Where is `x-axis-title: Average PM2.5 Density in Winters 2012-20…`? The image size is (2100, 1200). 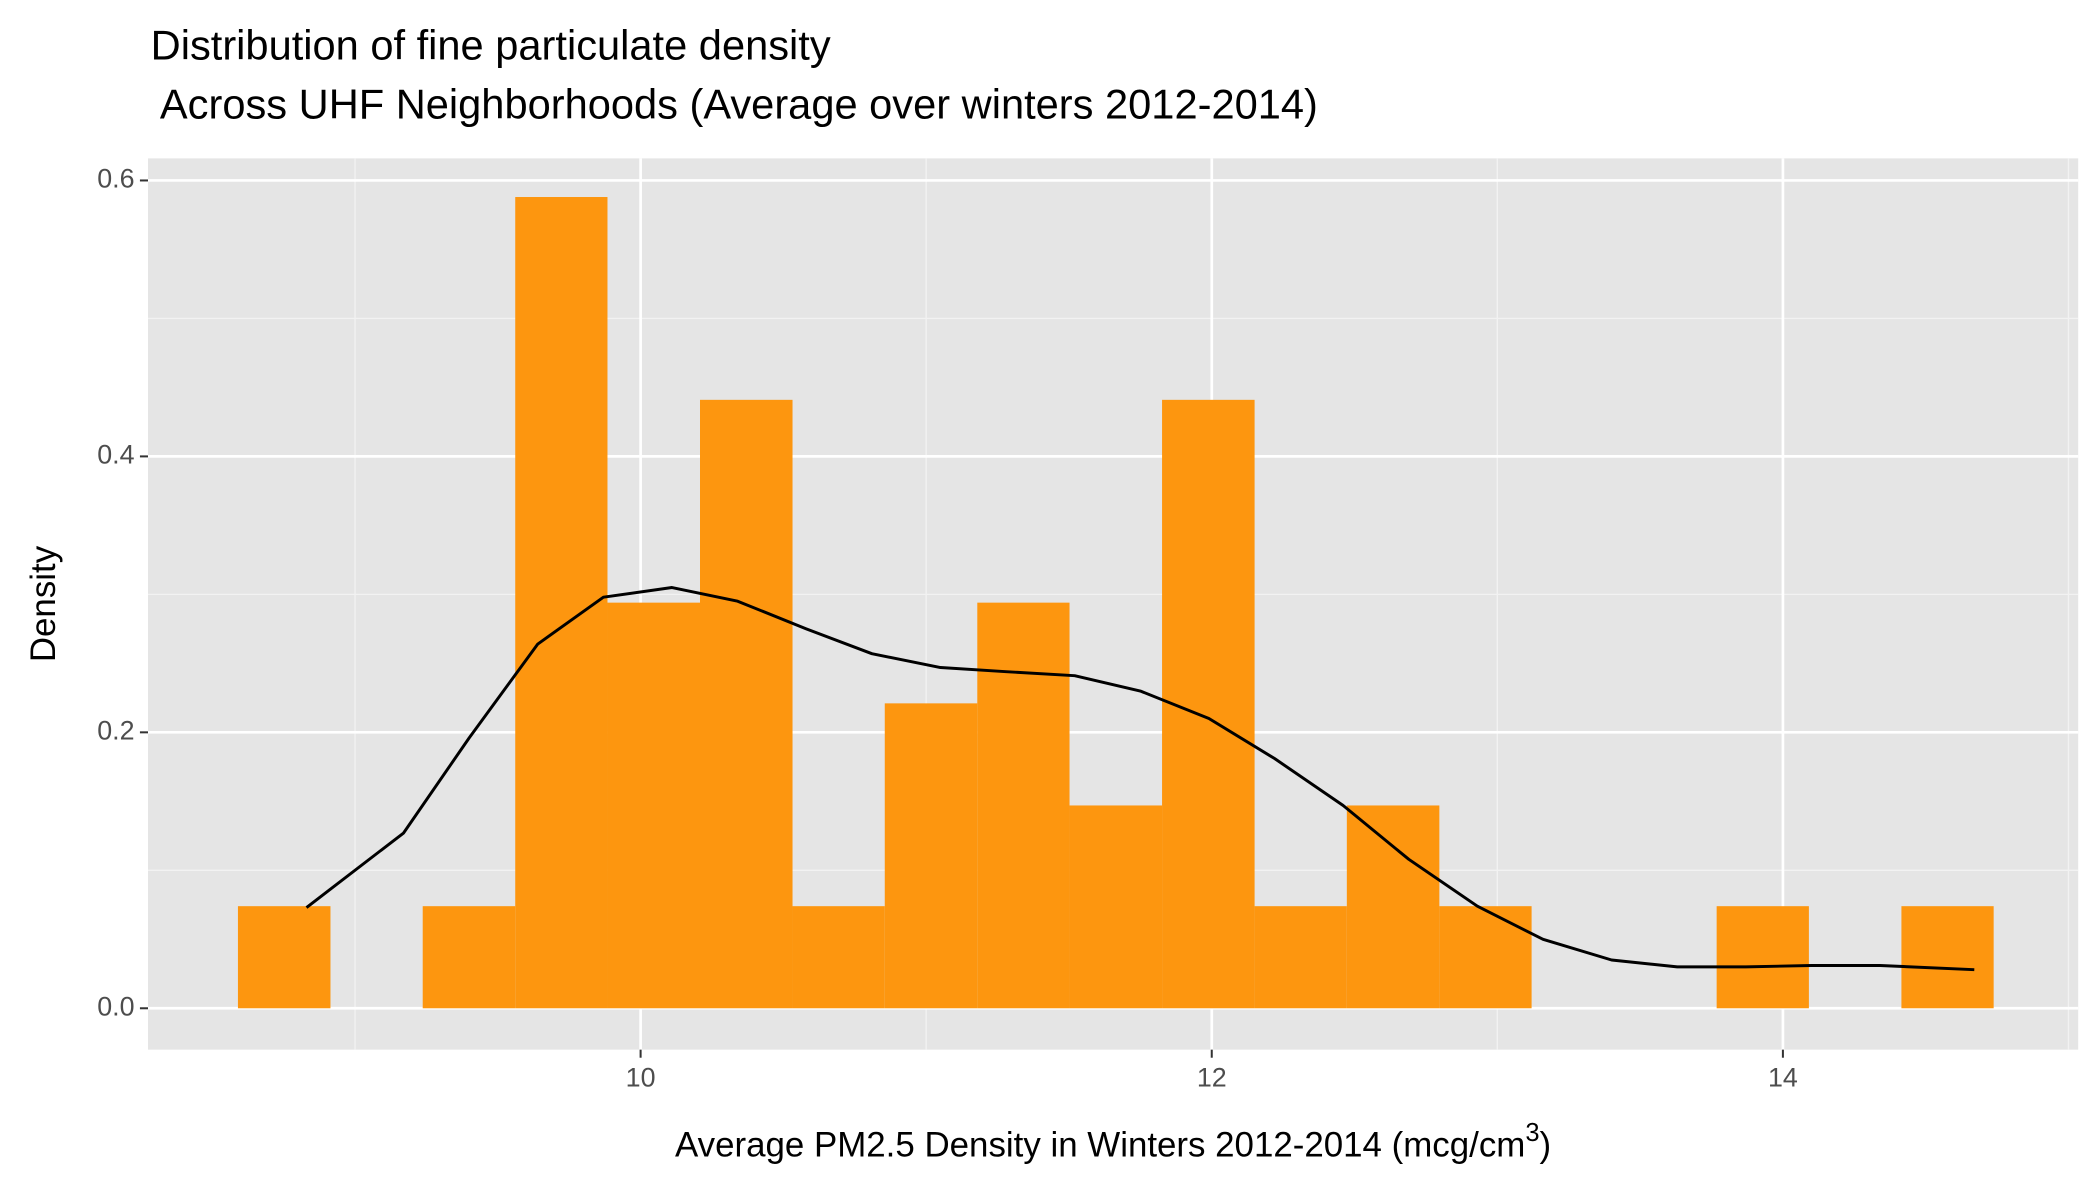
x-axis-title: Average PM2.5 Density in Winters 2012-20… is located at coordinates (1113, 1142).